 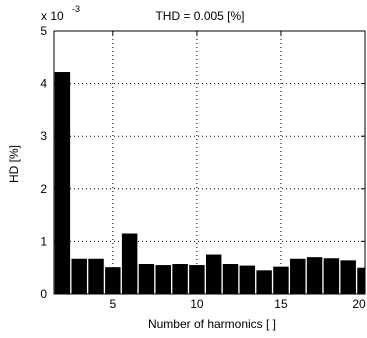 I want to click on y-axis-label: HD [%], so click(x=14, y=164).